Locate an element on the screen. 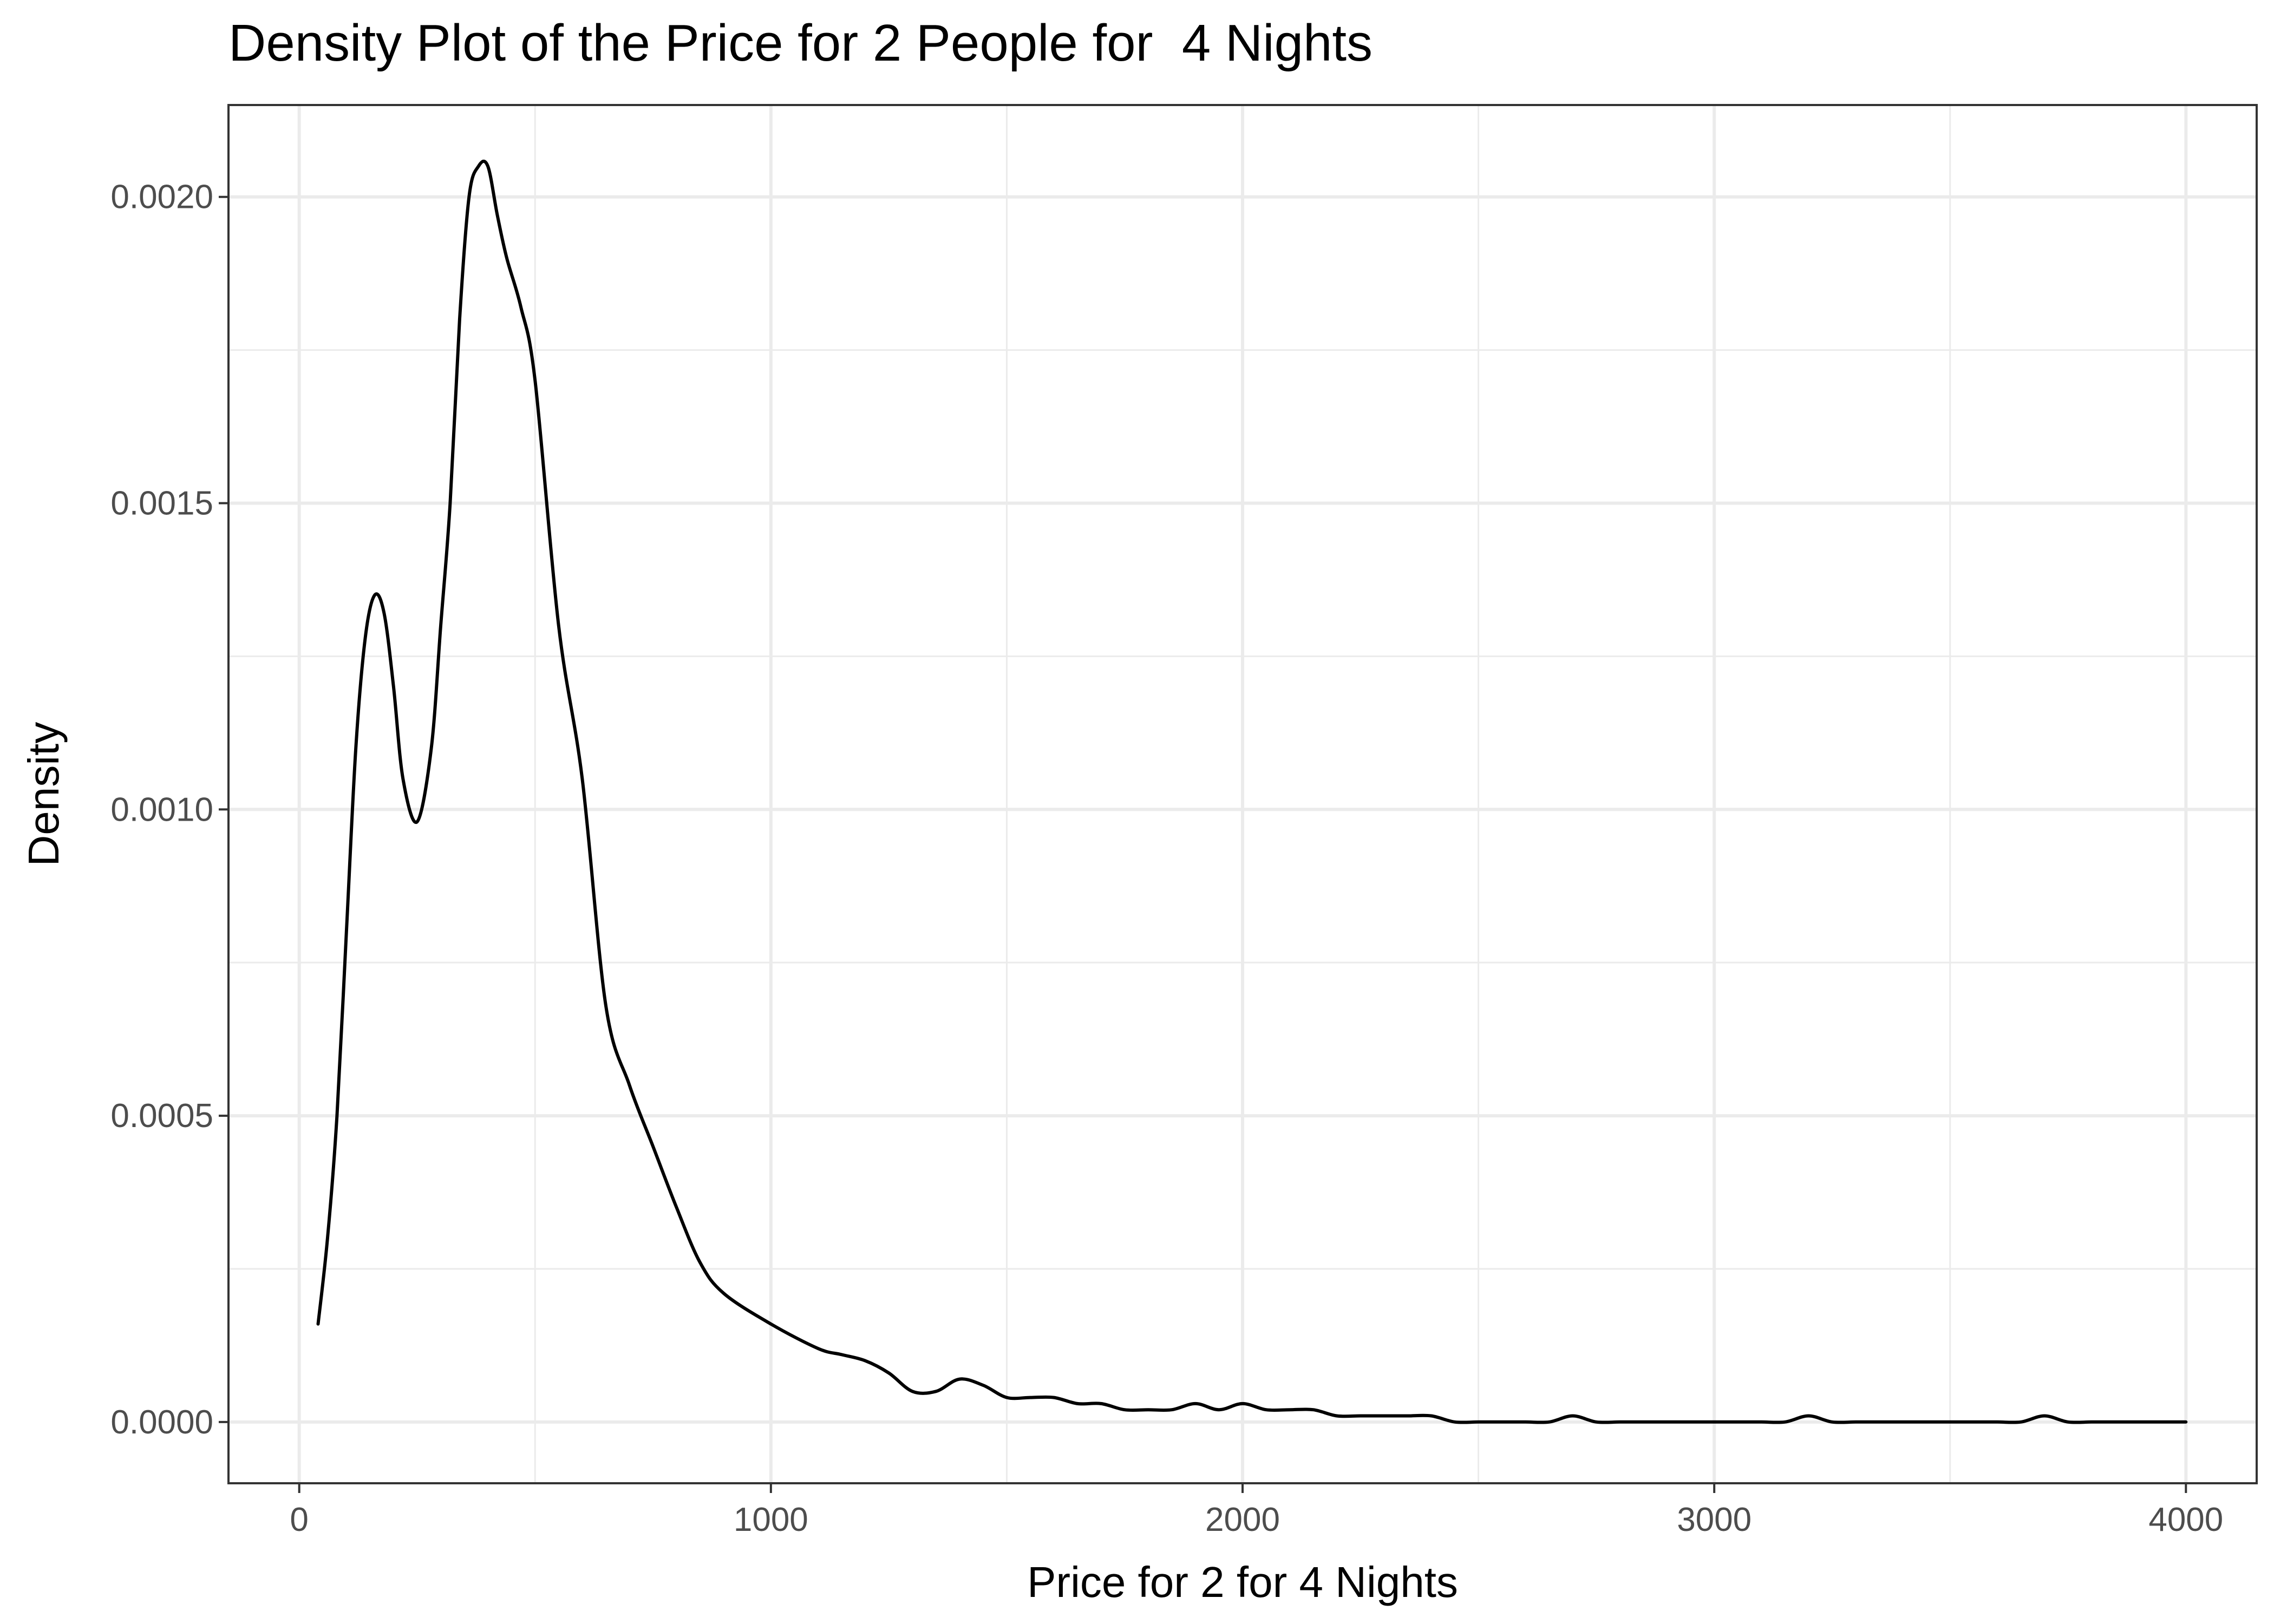  y-tick-label: 0.0005 is located at coordinates (161, 1116).